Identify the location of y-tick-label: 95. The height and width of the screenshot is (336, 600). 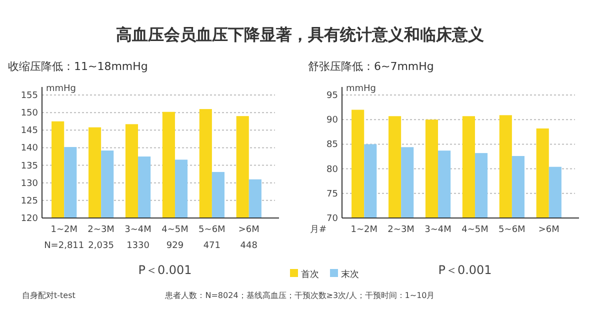
(332, 96).